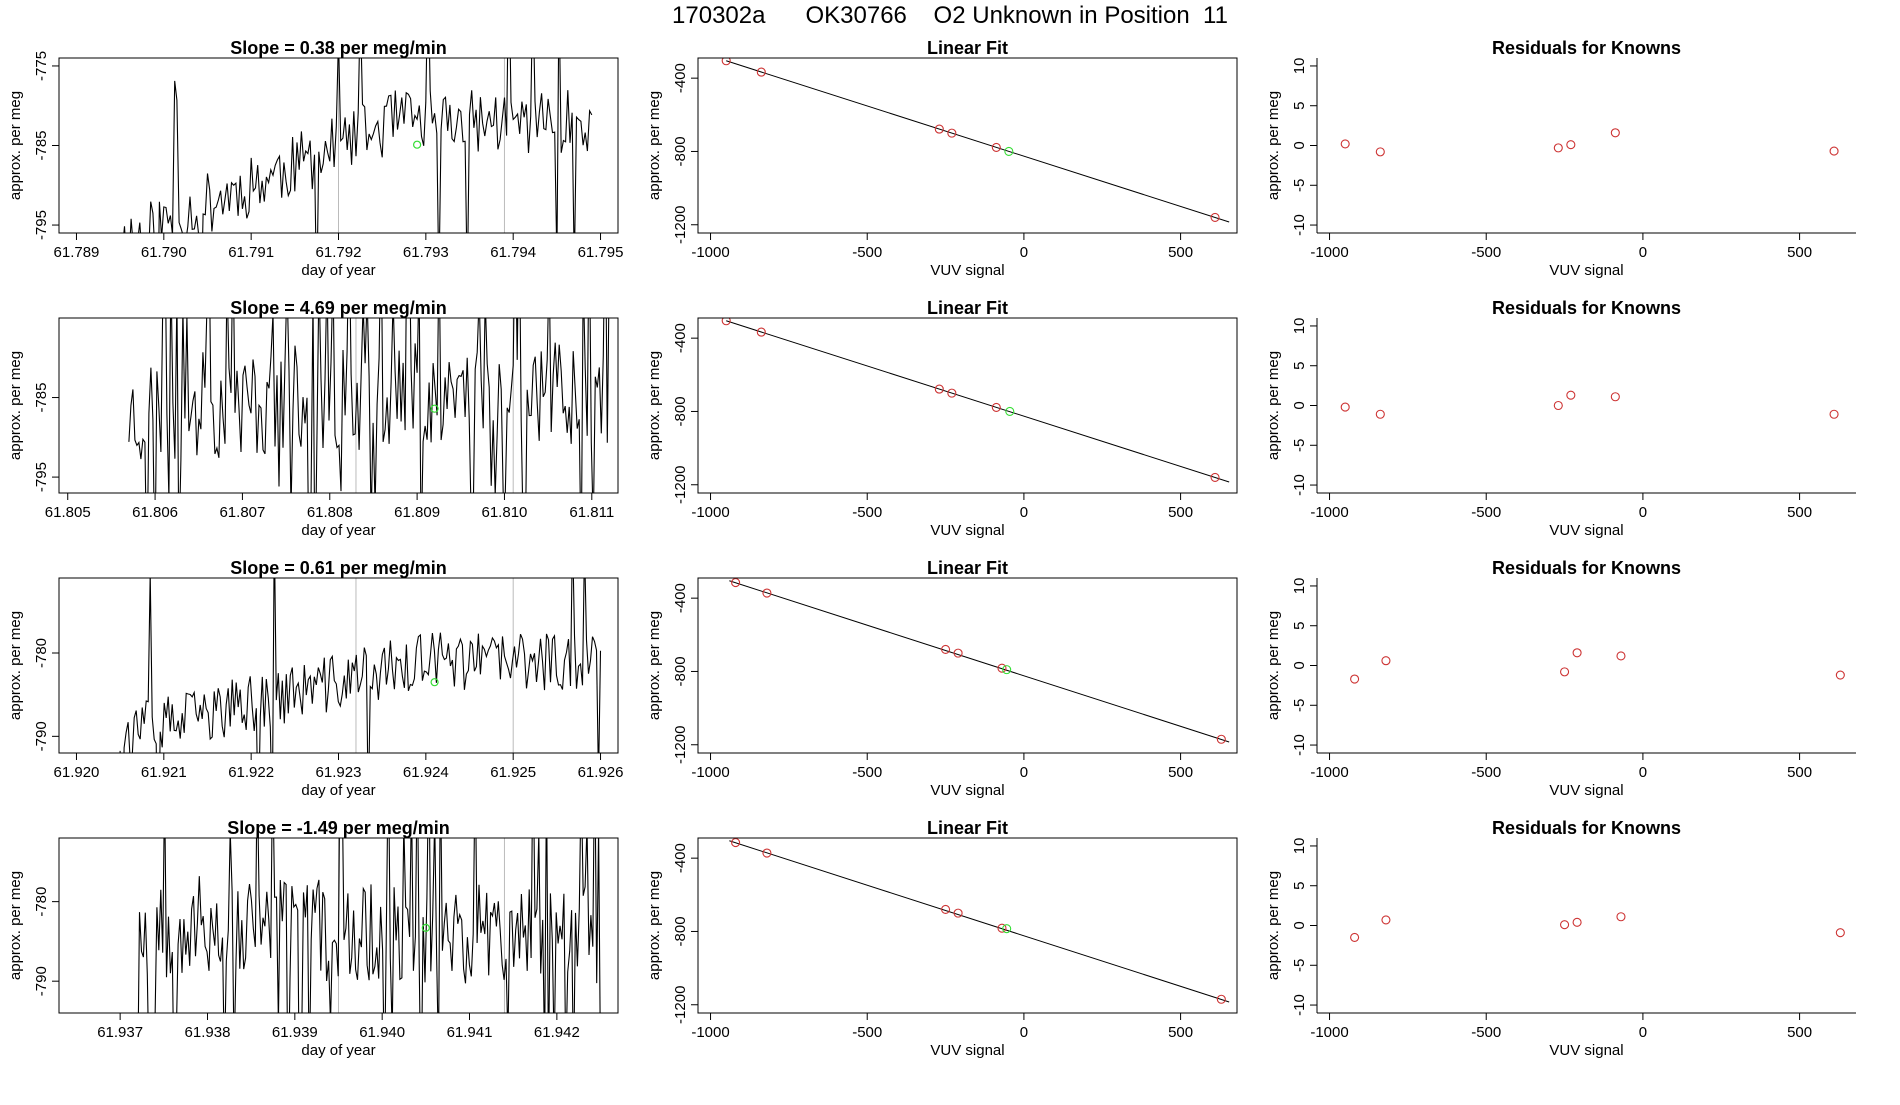 The height and width of the screenshot is (1105, 1900). What do you see at coordinates (41, 66) in the screenshot?
I see `y-tick-label: -775` at bounding box center [41, 66].